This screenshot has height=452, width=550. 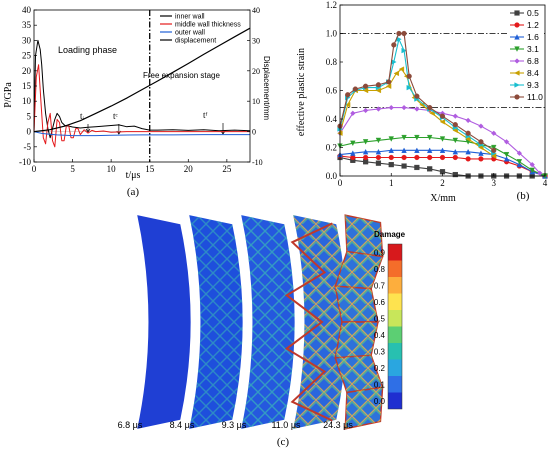 I want to click on panel-a-annotation-tc: tᶜ, so click(x=116, y=116).